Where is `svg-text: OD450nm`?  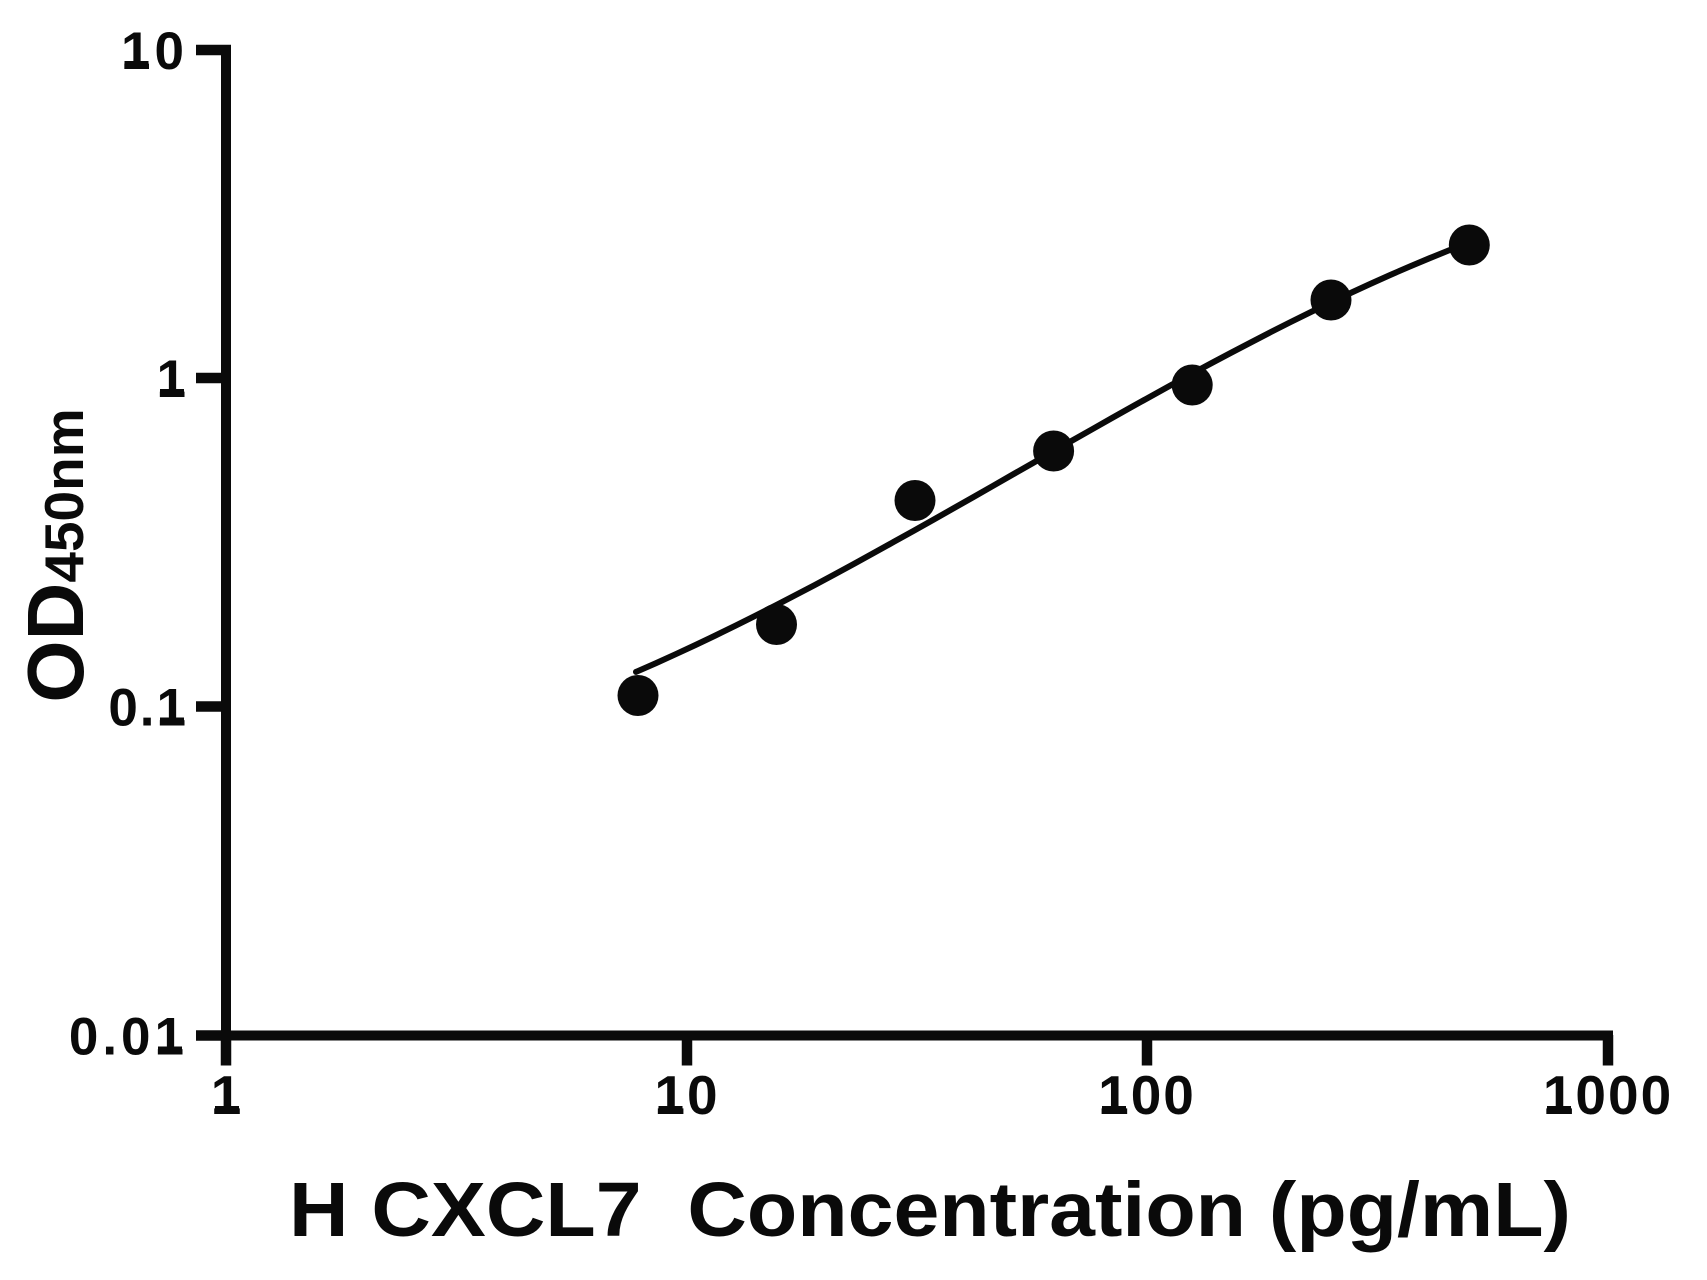
svg-text: OD450nm is located at coordinates (55, 555).